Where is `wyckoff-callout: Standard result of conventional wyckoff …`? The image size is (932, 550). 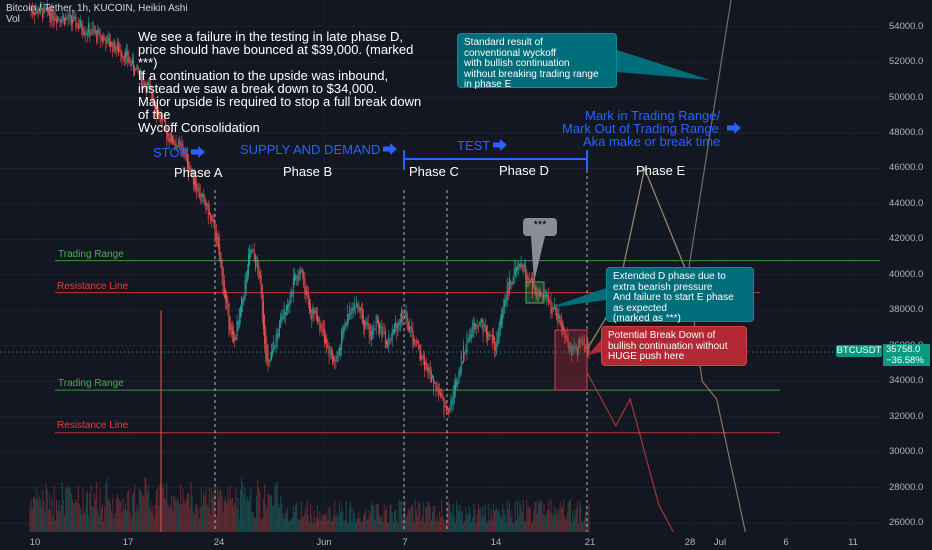
wyckoff-callout: Standard result of conventional wyckoff … is located at coordinates (537, 61).